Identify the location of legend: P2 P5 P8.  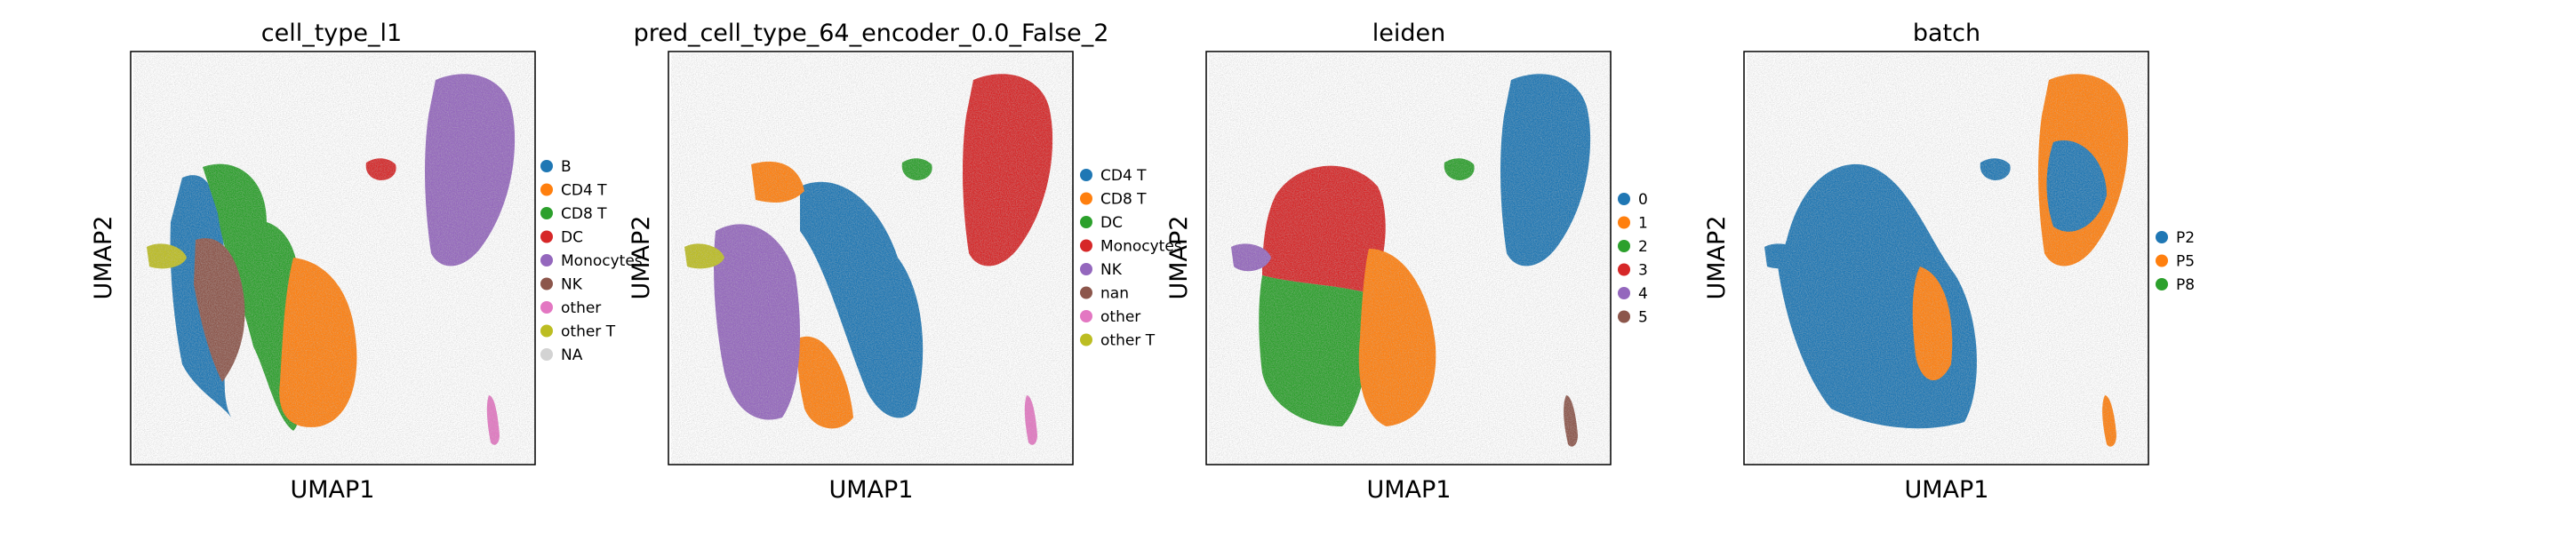
(2175, 261).